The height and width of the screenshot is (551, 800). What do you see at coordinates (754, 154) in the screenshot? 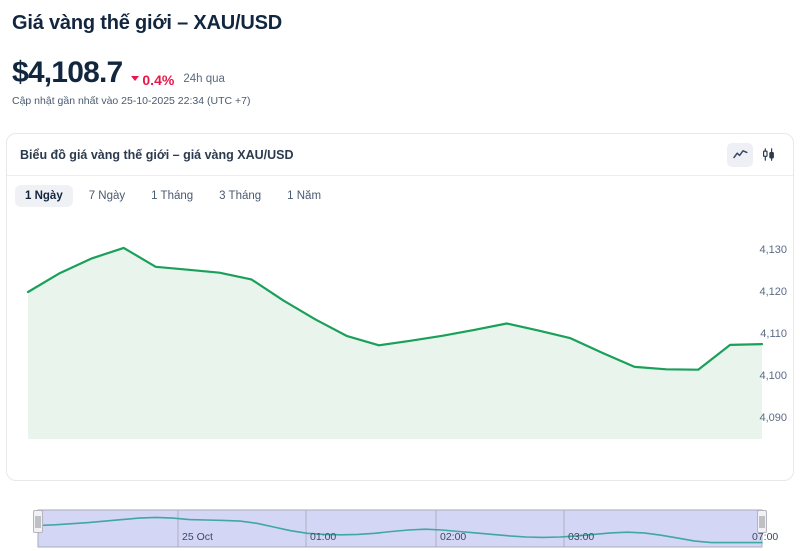
I see `chart-type-toggle` at bounding box center [754, 154].